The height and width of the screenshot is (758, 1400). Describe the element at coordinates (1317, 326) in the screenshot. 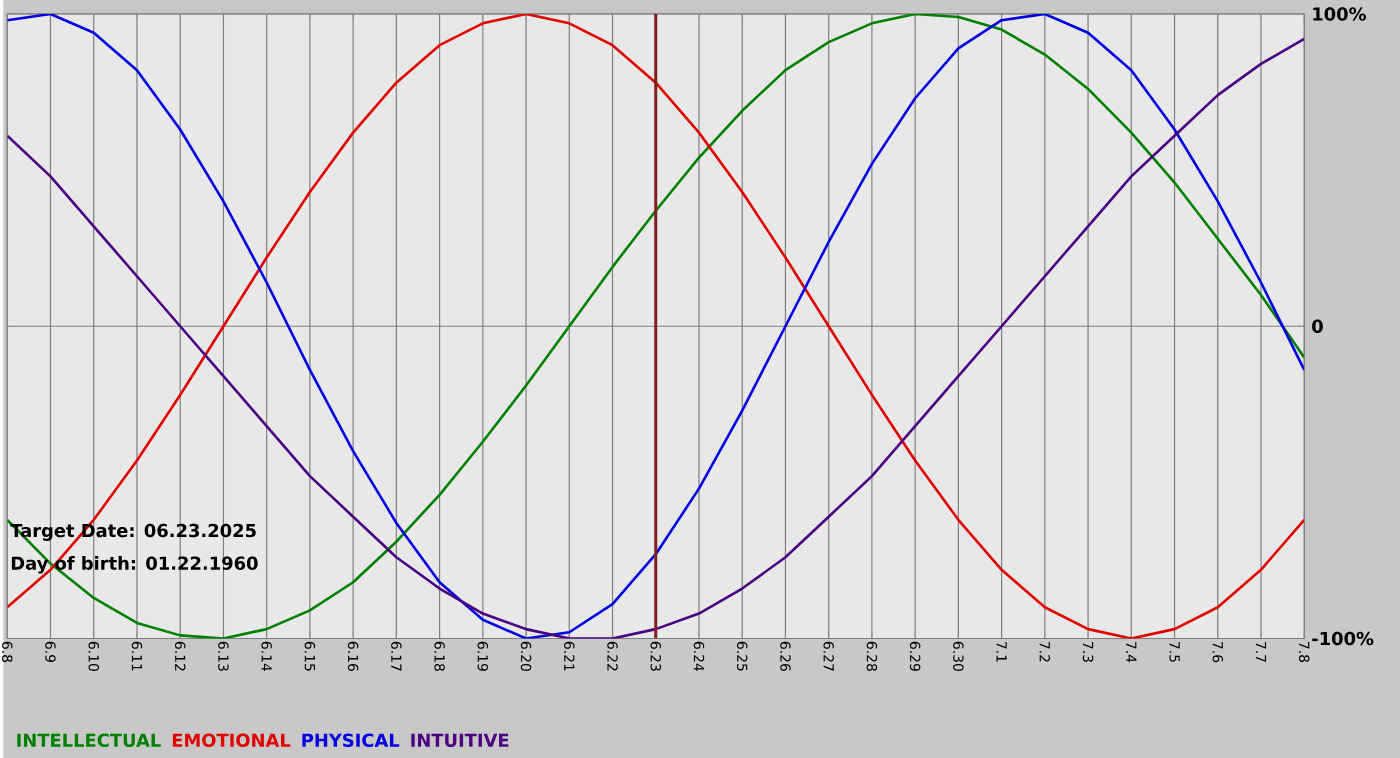

I see `y-tick-label: 0` at that location.